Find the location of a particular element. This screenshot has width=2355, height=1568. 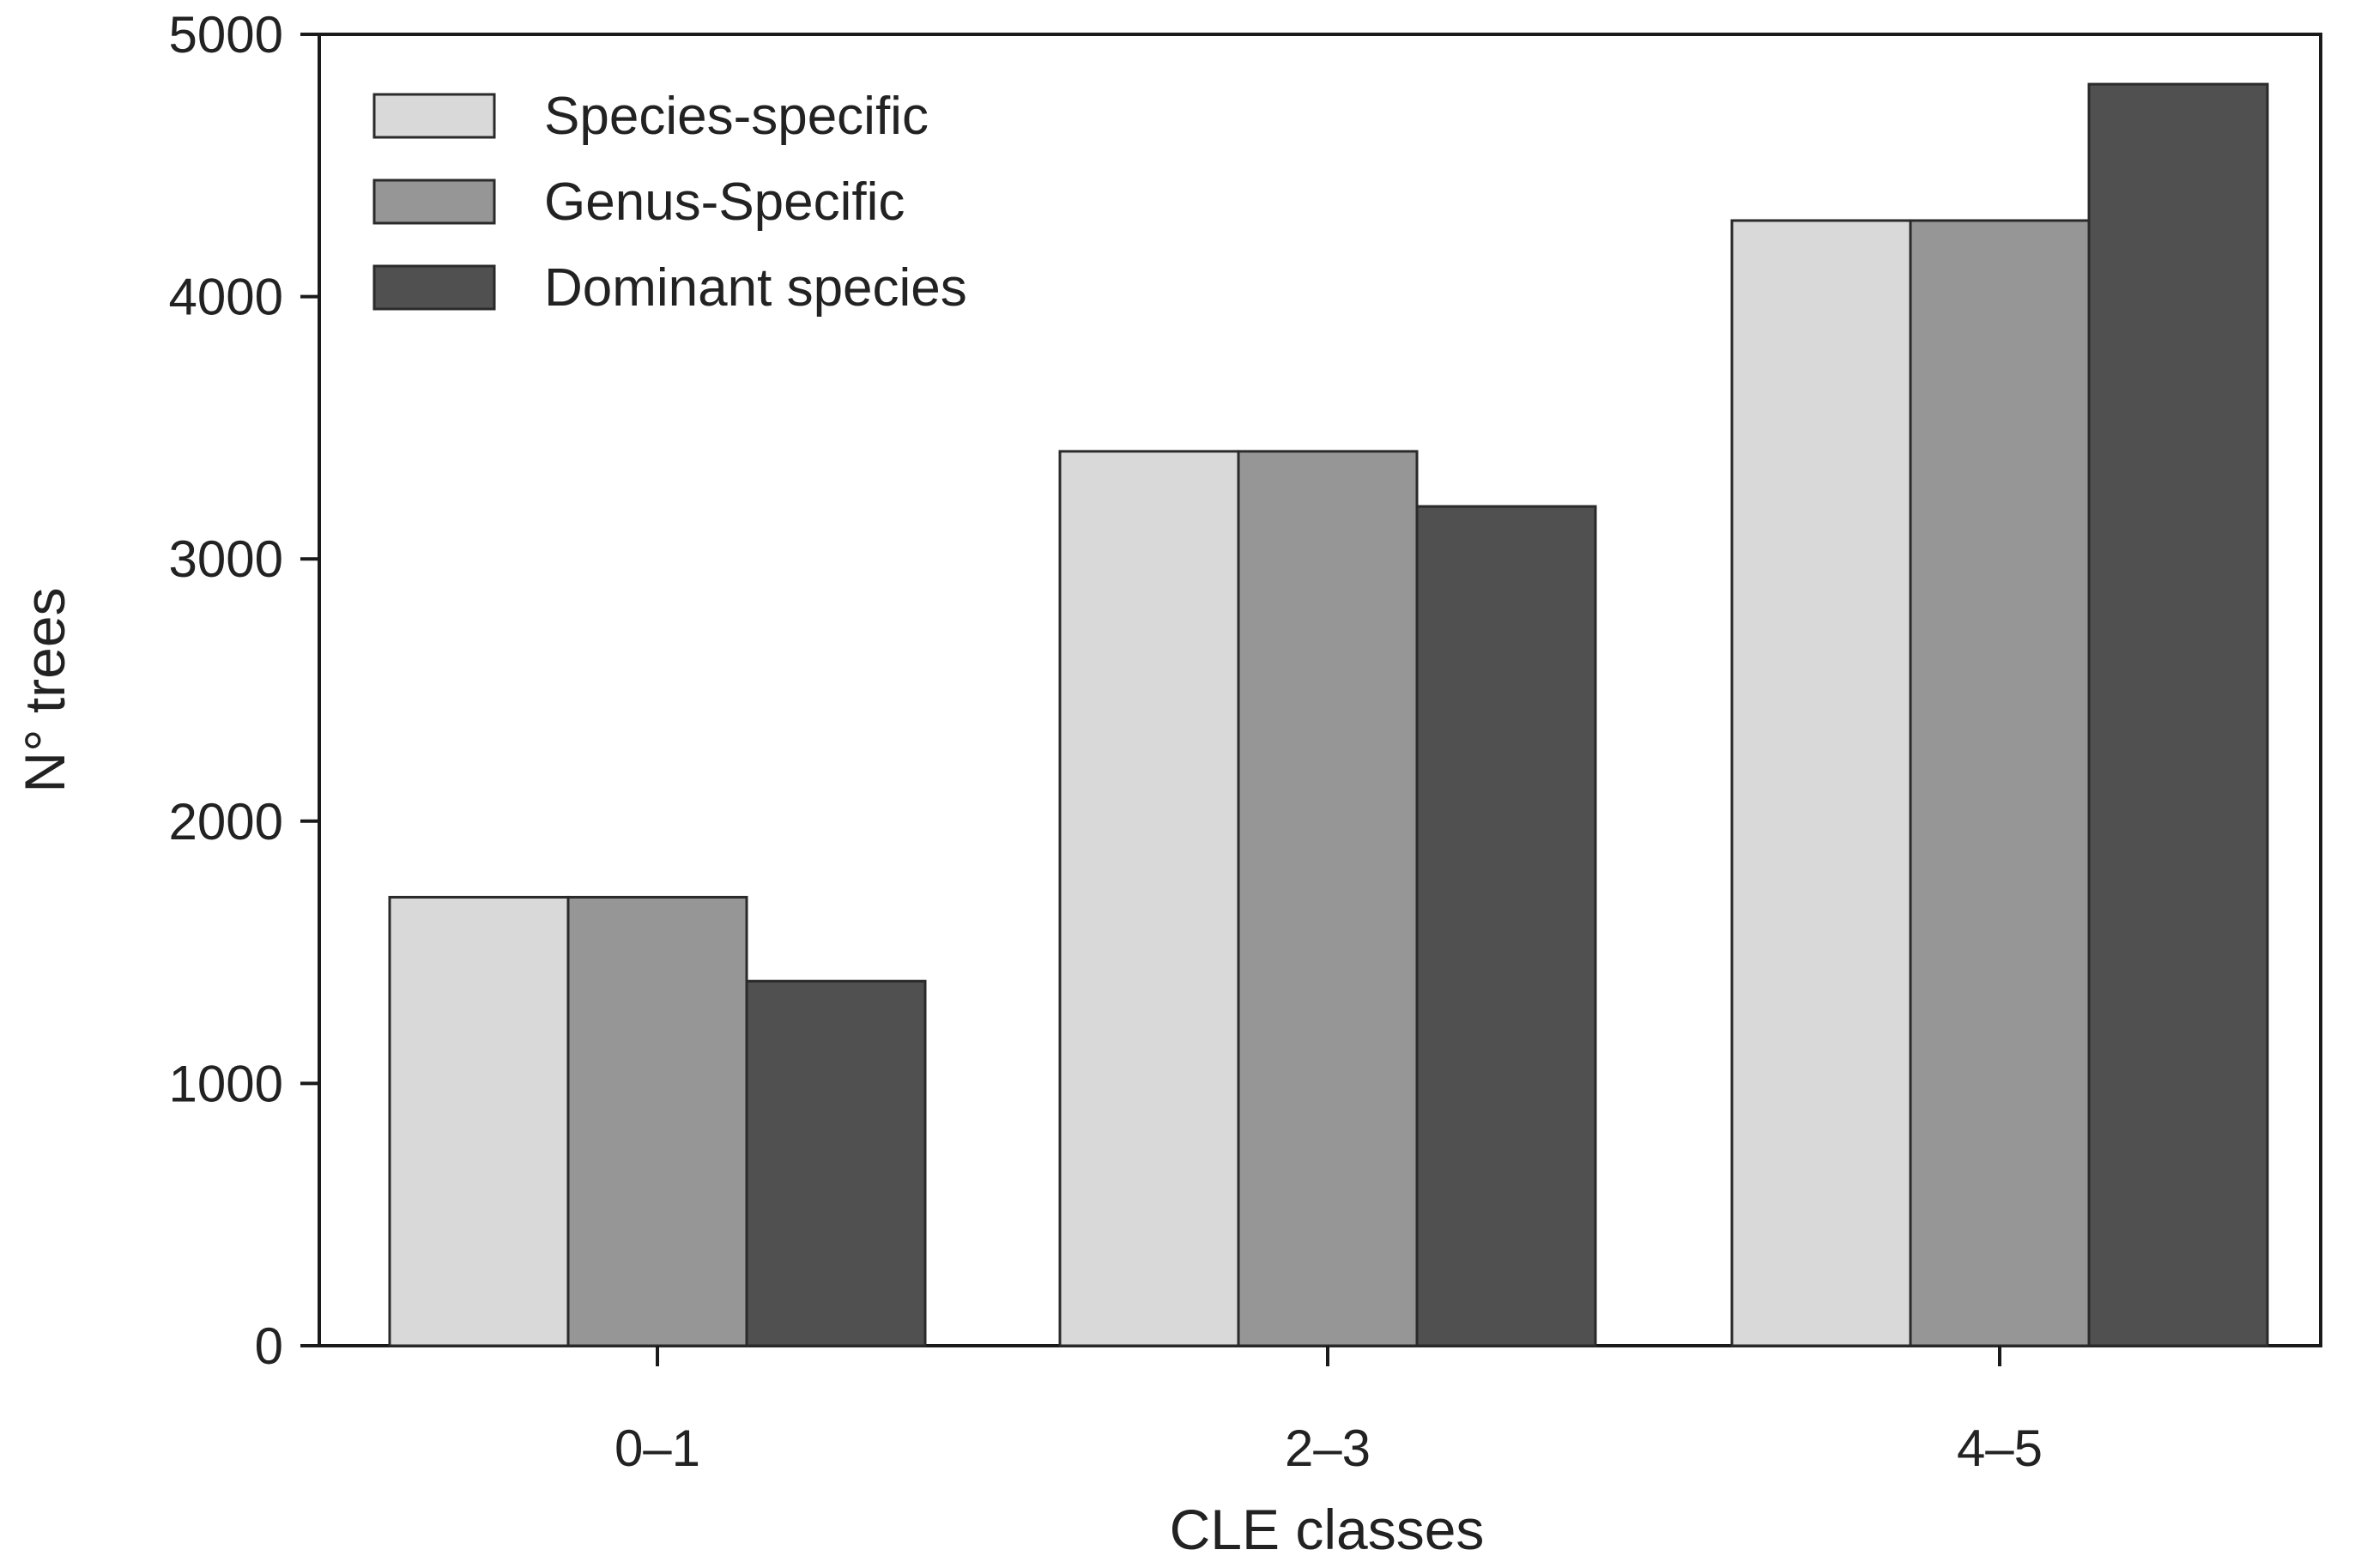

y-tick-label-0: 0 is located at coordinates (269, 1346).